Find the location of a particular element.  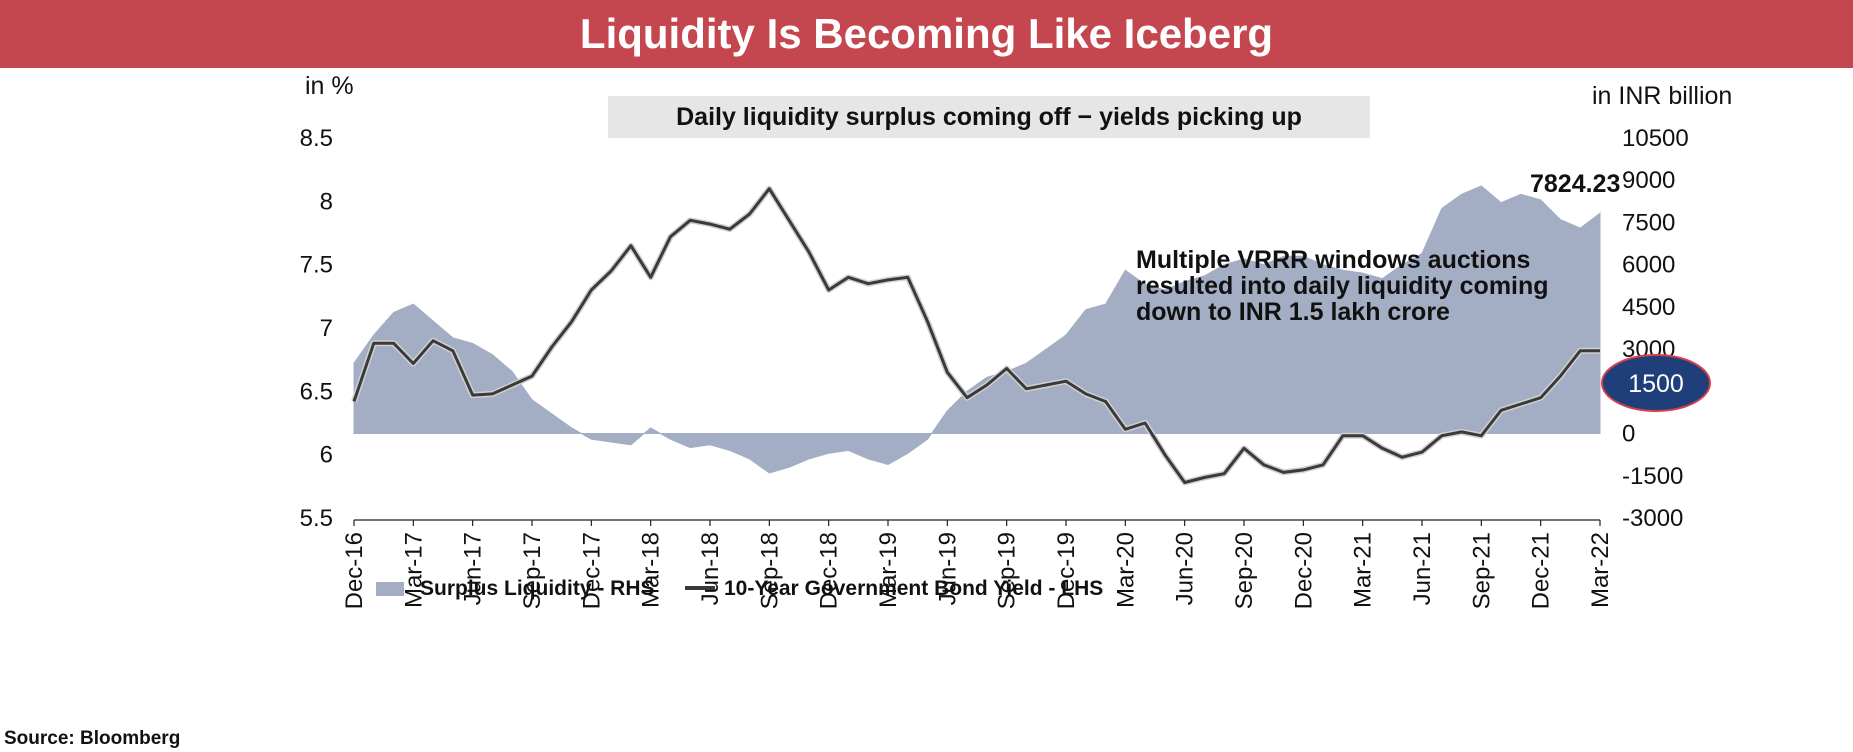

x-tick-label: Jun-18 is located at coordinates (710, 568).